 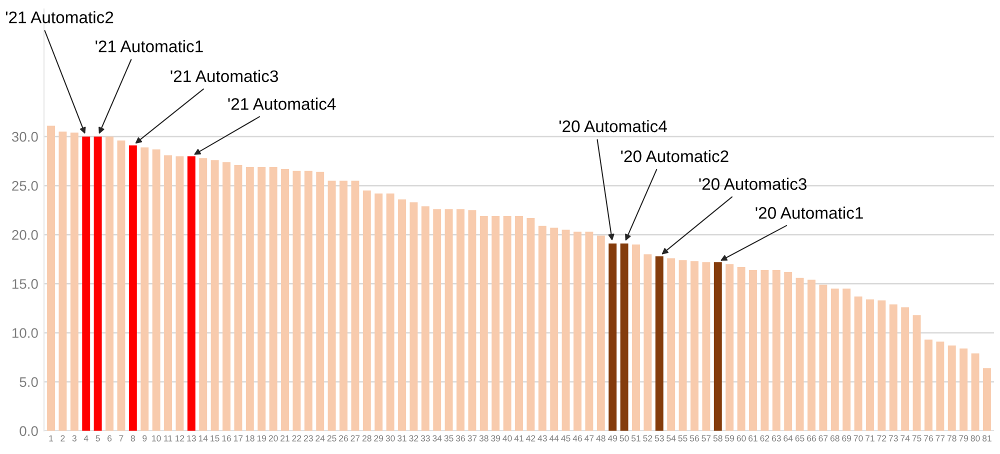 What do you see at coordinates (507, 438) in the screenshot?
I see `x-tick-label: 40` at bounding box center [507, 438].